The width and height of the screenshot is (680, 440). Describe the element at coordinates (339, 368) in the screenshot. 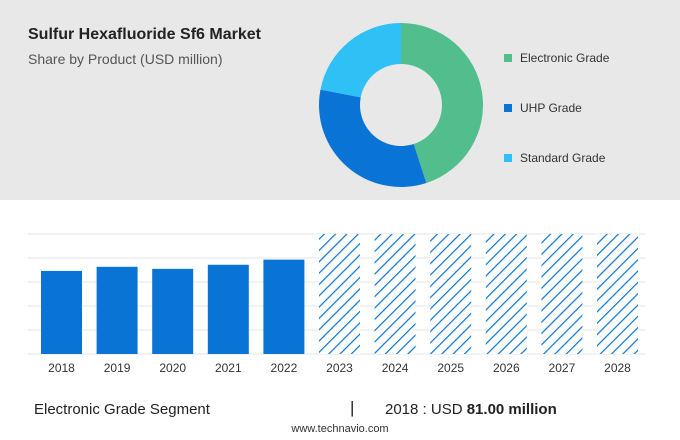

I see `x-tick-label-2023: 2023` at that location.